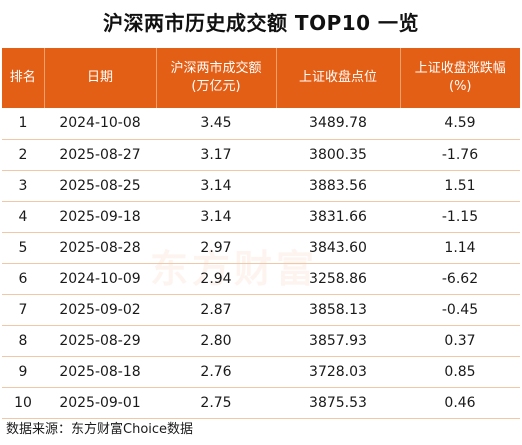  What do you see at coordinates (460, 124) in the screenshot?
I see `cell-change: 4.59` at bounding box center [460, 124].